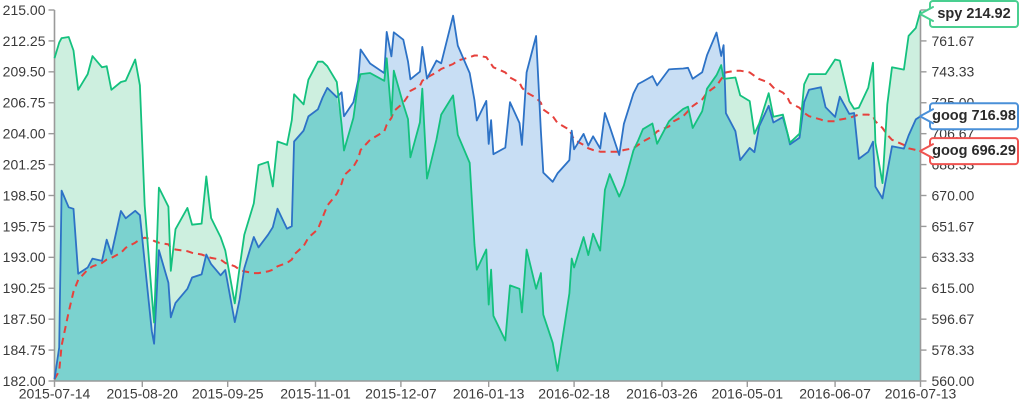 Image resolution: width=1024 pixels, height=400 pixels. Describe the element at coordinates (24, 288) in the screenshot. I see `left-axis-tick-label: 190.25` at that location.